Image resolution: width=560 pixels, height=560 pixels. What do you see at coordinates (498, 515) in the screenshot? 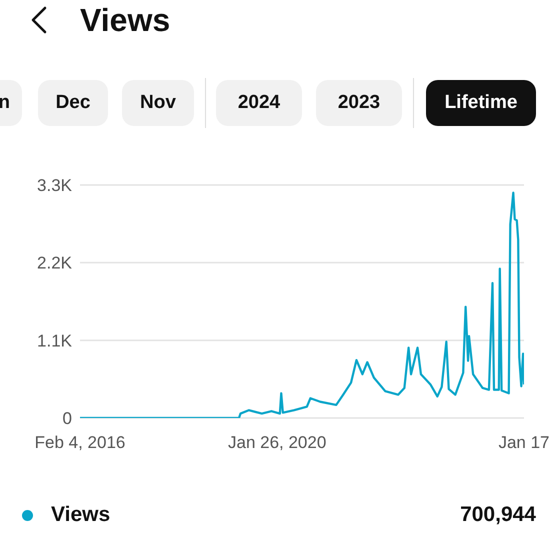
I see `text: 700,944` at bounding box center [498, 515].